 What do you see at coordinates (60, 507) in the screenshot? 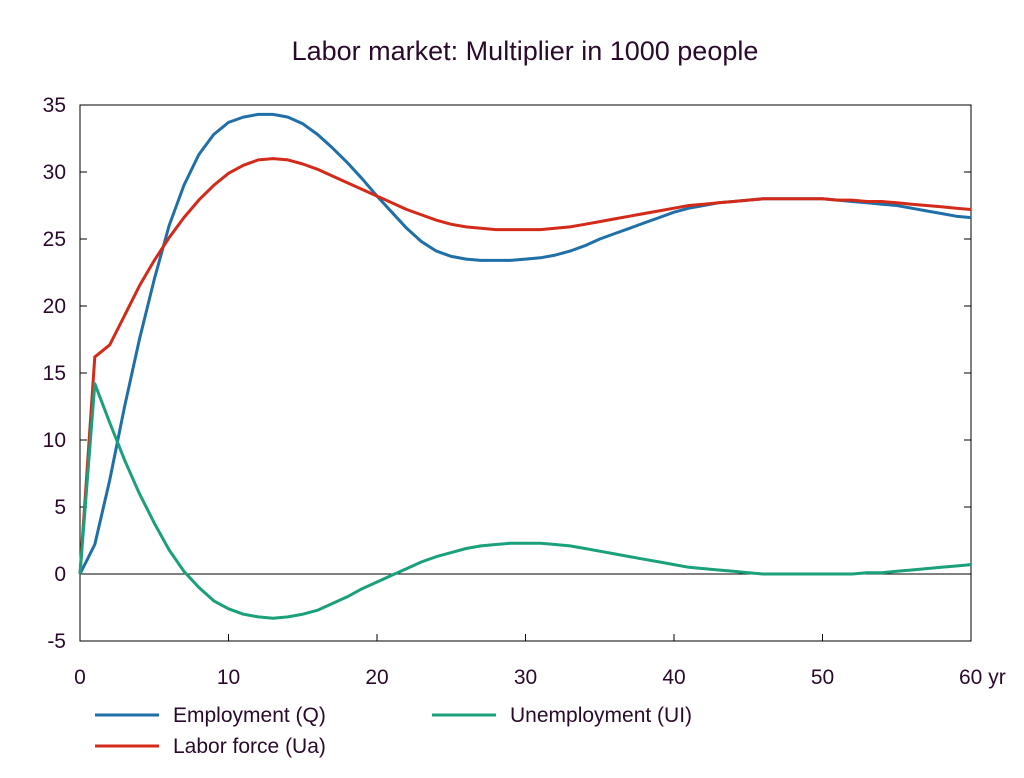
I see `y-tick-label: 5` at bounding box center [60, 507].